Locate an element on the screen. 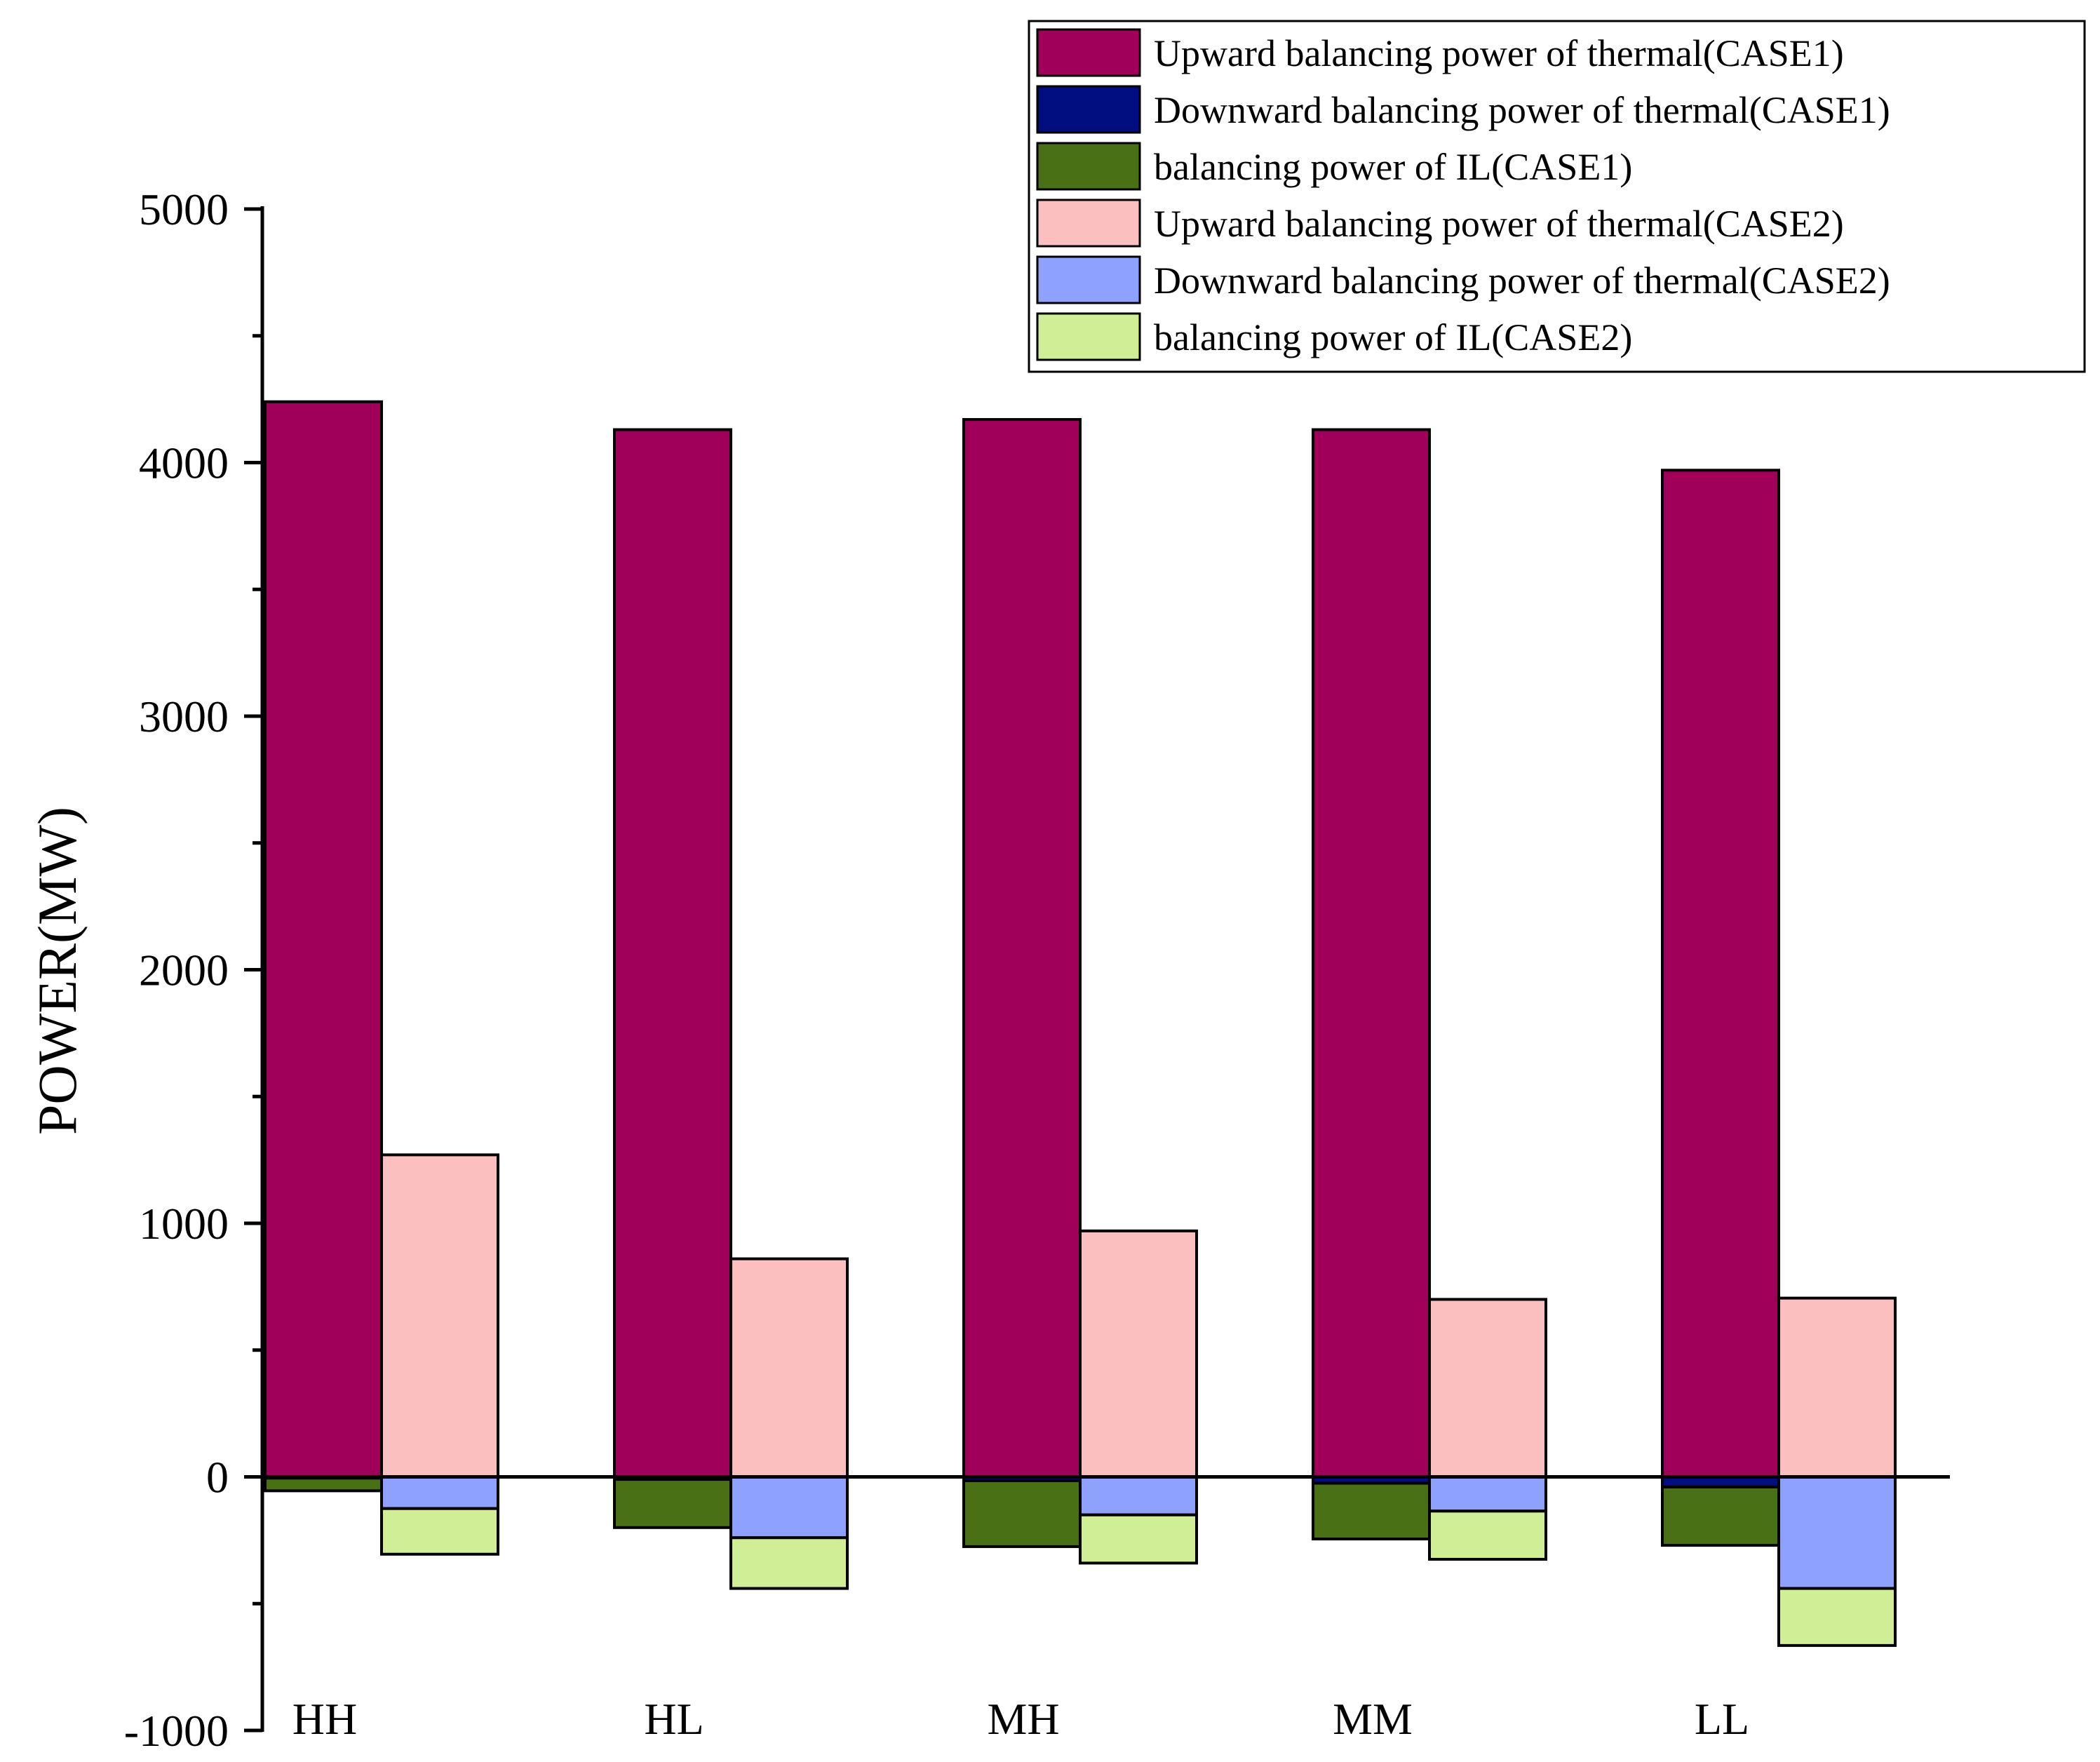 Image resolution: width=2100 pixels, height=1762 pixels. legend-label-balancing-power-of-il-case1: balancing power of IL(CASE1) is located at coordinates (1393, 167).